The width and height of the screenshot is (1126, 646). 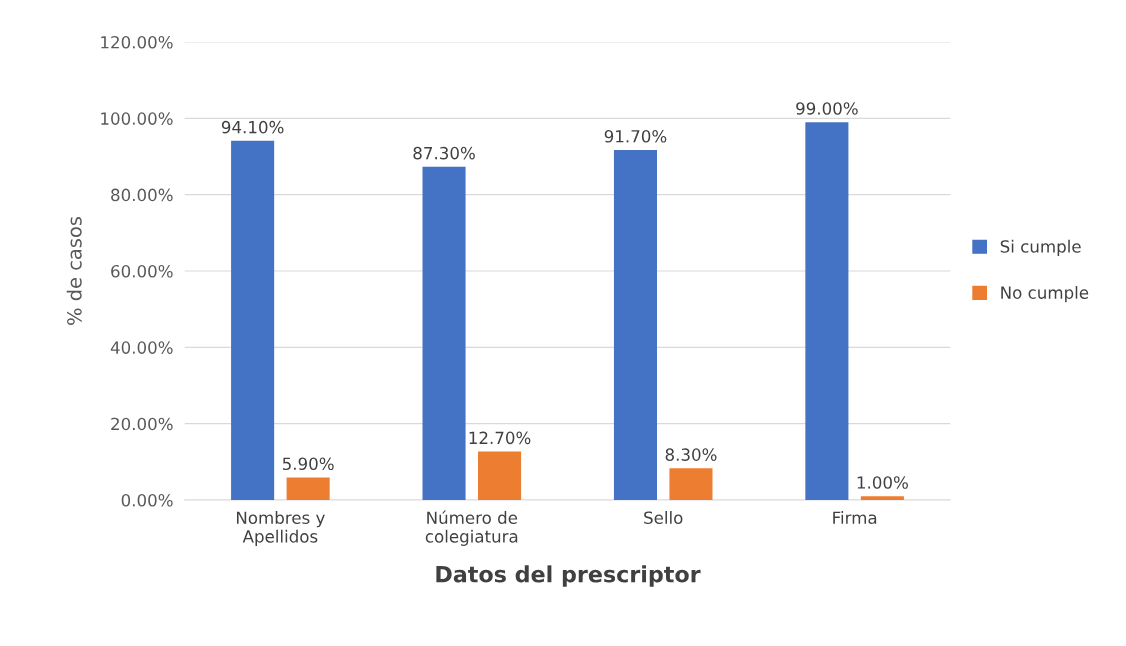 I want to click on data-label: 91.70%, so click(x=635, y=136).